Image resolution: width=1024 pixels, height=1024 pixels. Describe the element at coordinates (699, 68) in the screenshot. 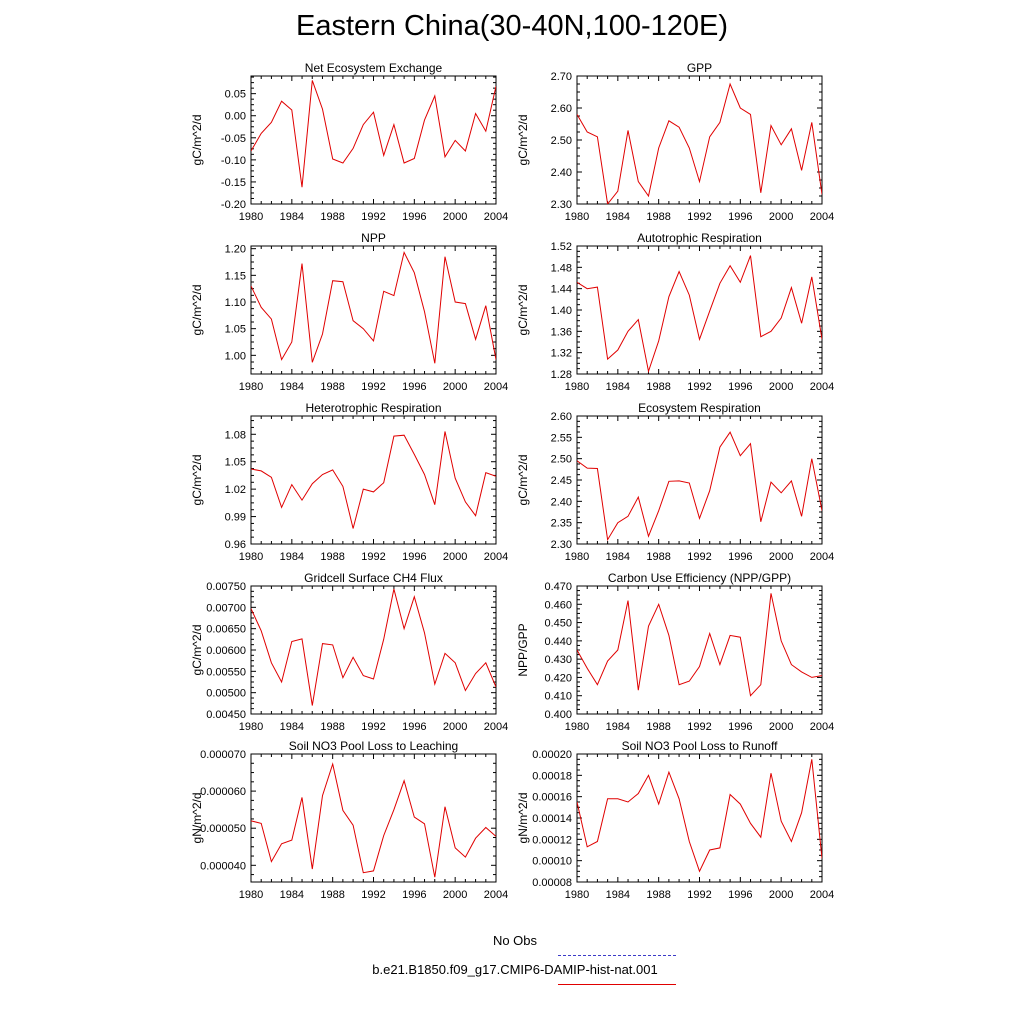

I see `panel-title: GPP` at that location.